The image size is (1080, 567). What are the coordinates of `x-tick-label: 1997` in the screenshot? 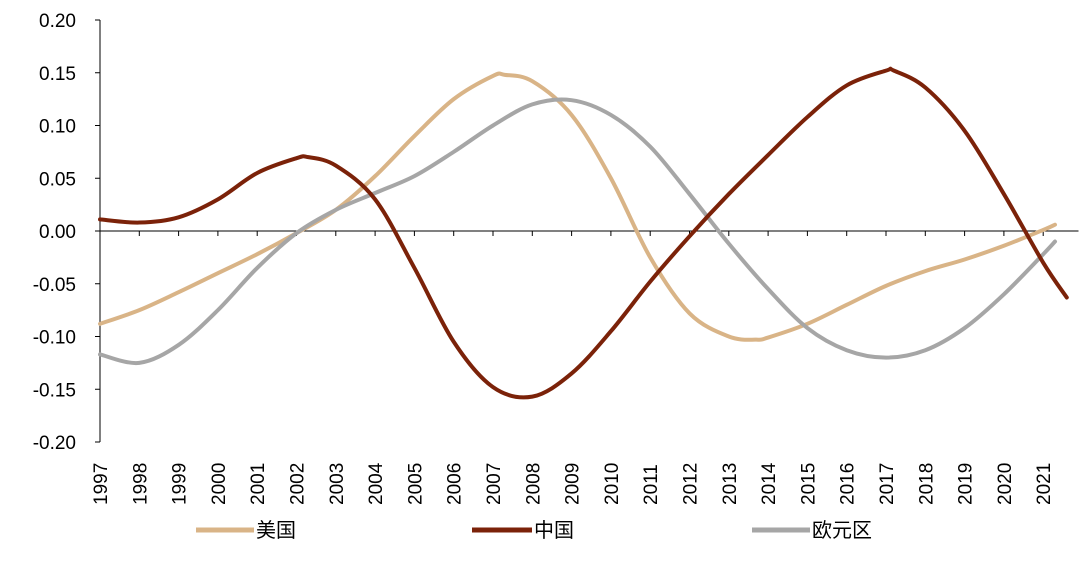 It's located at (101, 484).